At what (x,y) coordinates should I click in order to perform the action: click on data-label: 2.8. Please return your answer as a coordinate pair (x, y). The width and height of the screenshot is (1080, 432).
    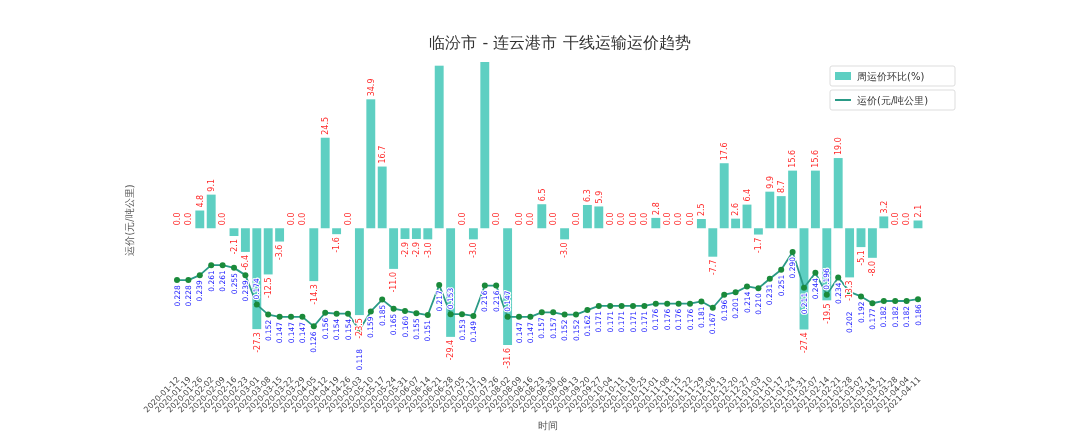
    Looking at the image, I should click on (656, 208).